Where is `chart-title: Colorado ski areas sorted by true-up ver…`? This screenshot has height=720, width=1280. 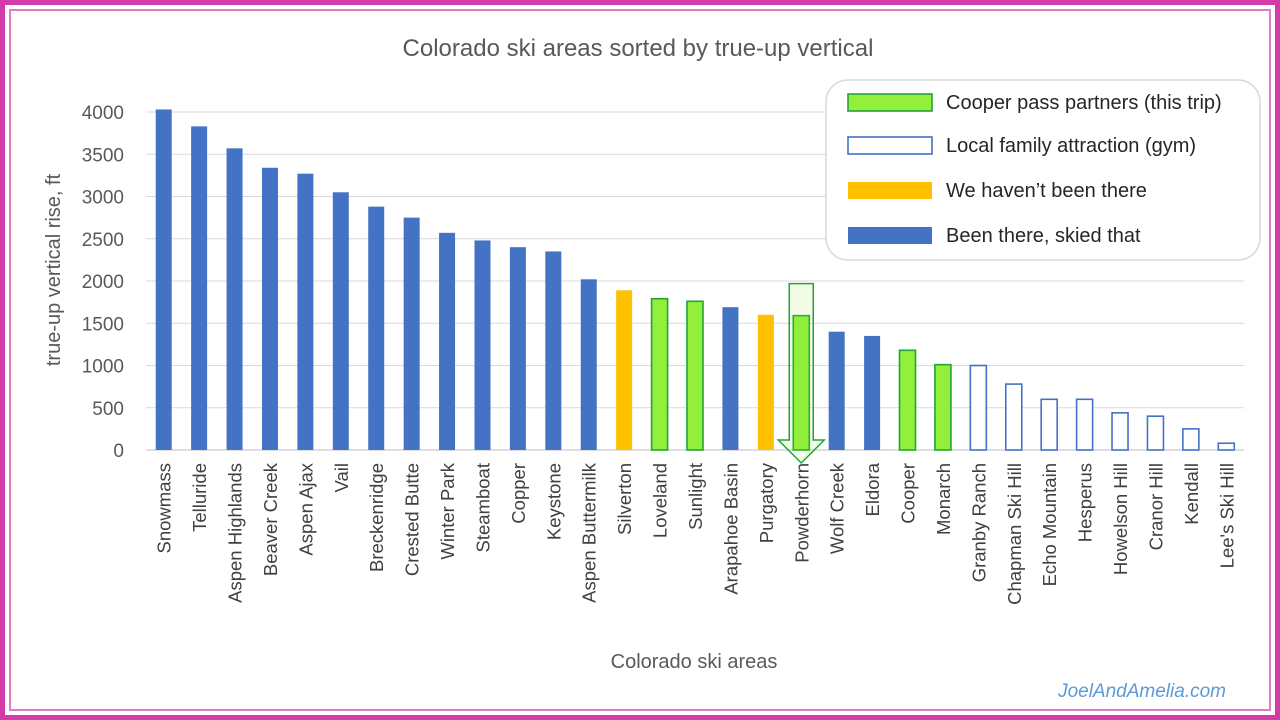 chart-title: Colorado ski areas sorted by true-up ver… is located at coordinates (638, 48).